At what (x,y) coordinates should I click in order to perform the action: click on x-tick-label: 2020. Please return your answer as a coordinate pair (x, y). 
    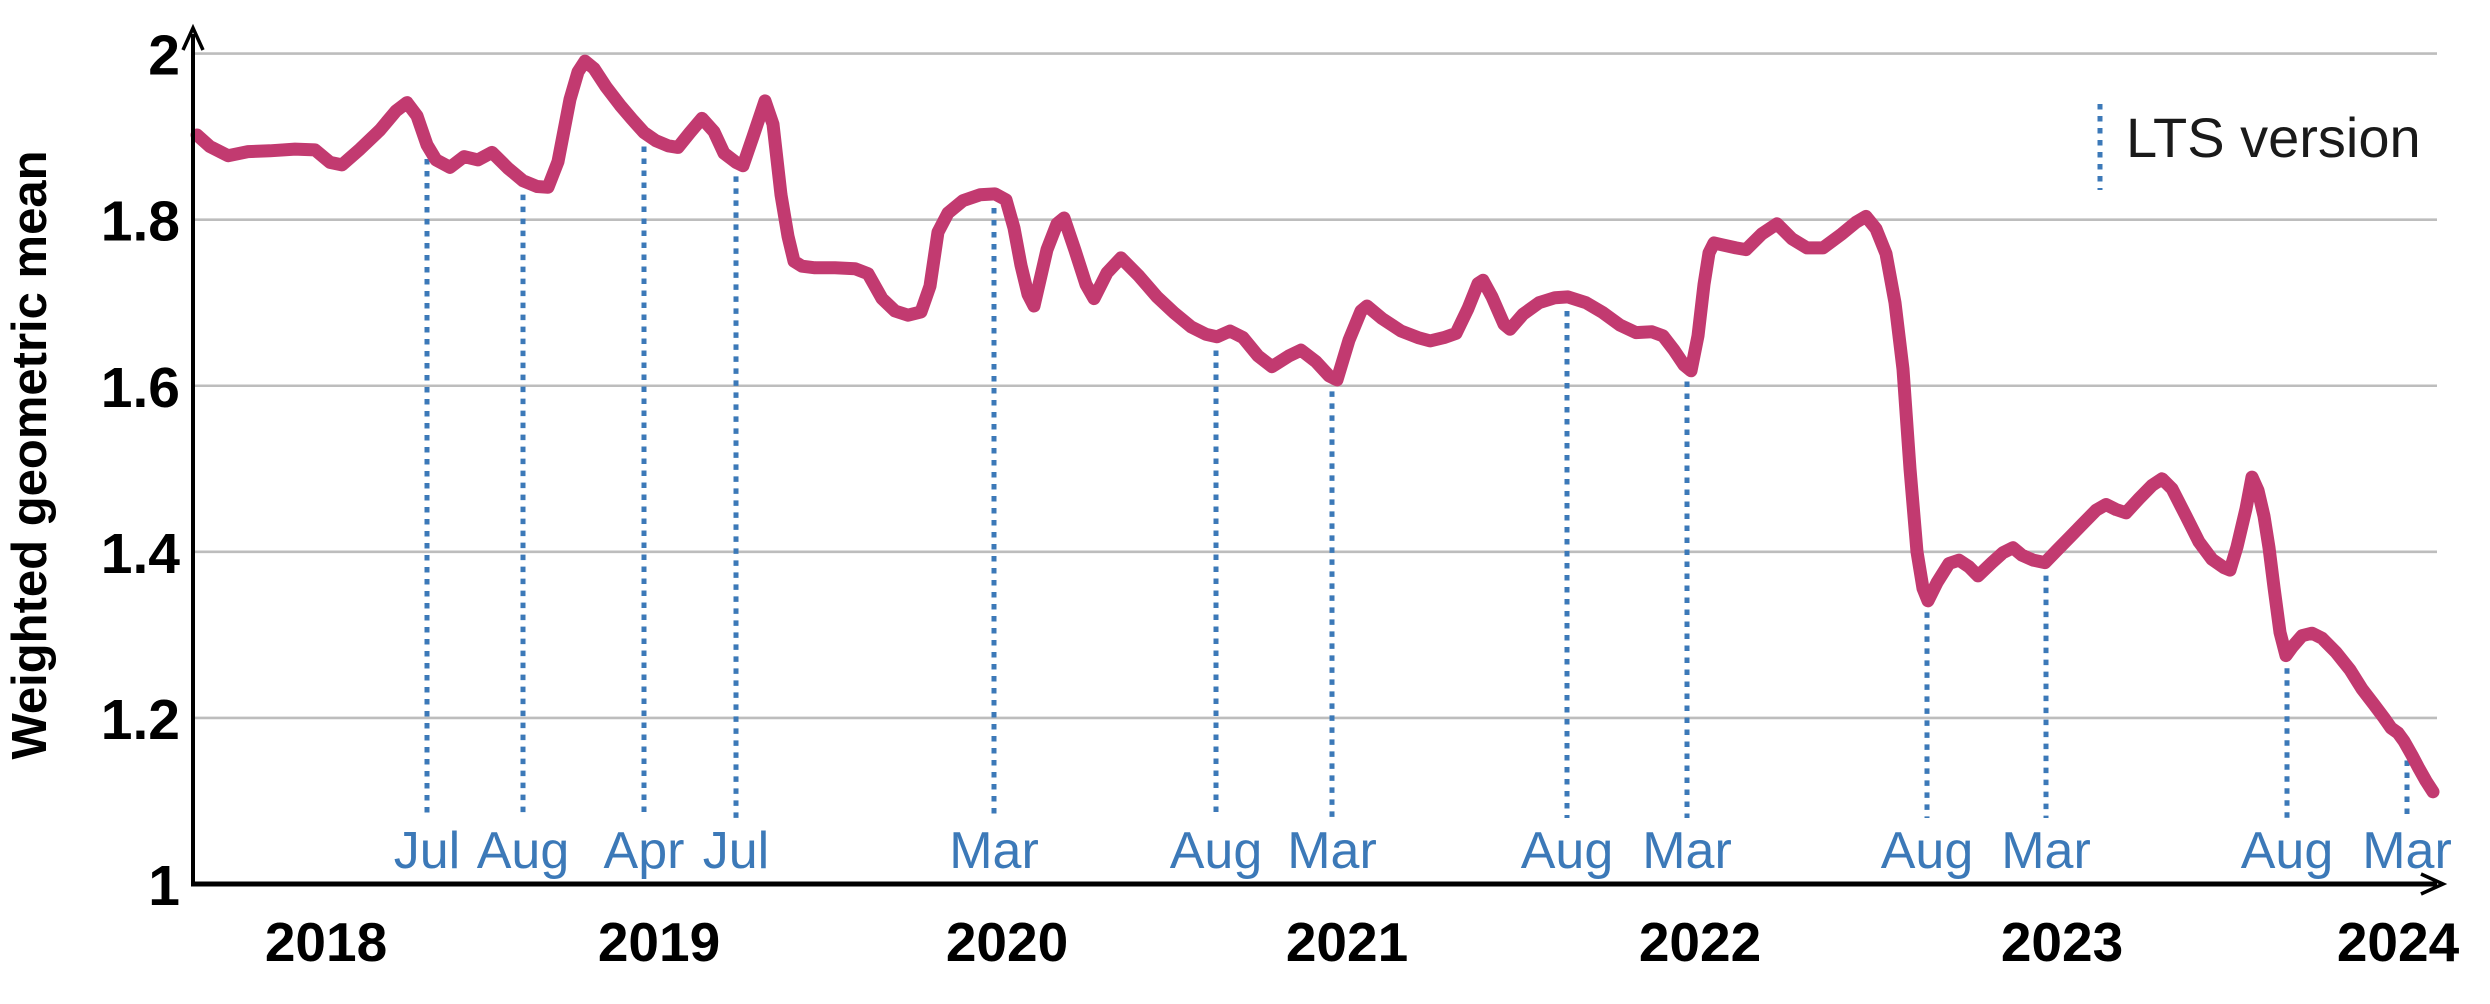
    Looking at the image, I should click on (1007, 942).